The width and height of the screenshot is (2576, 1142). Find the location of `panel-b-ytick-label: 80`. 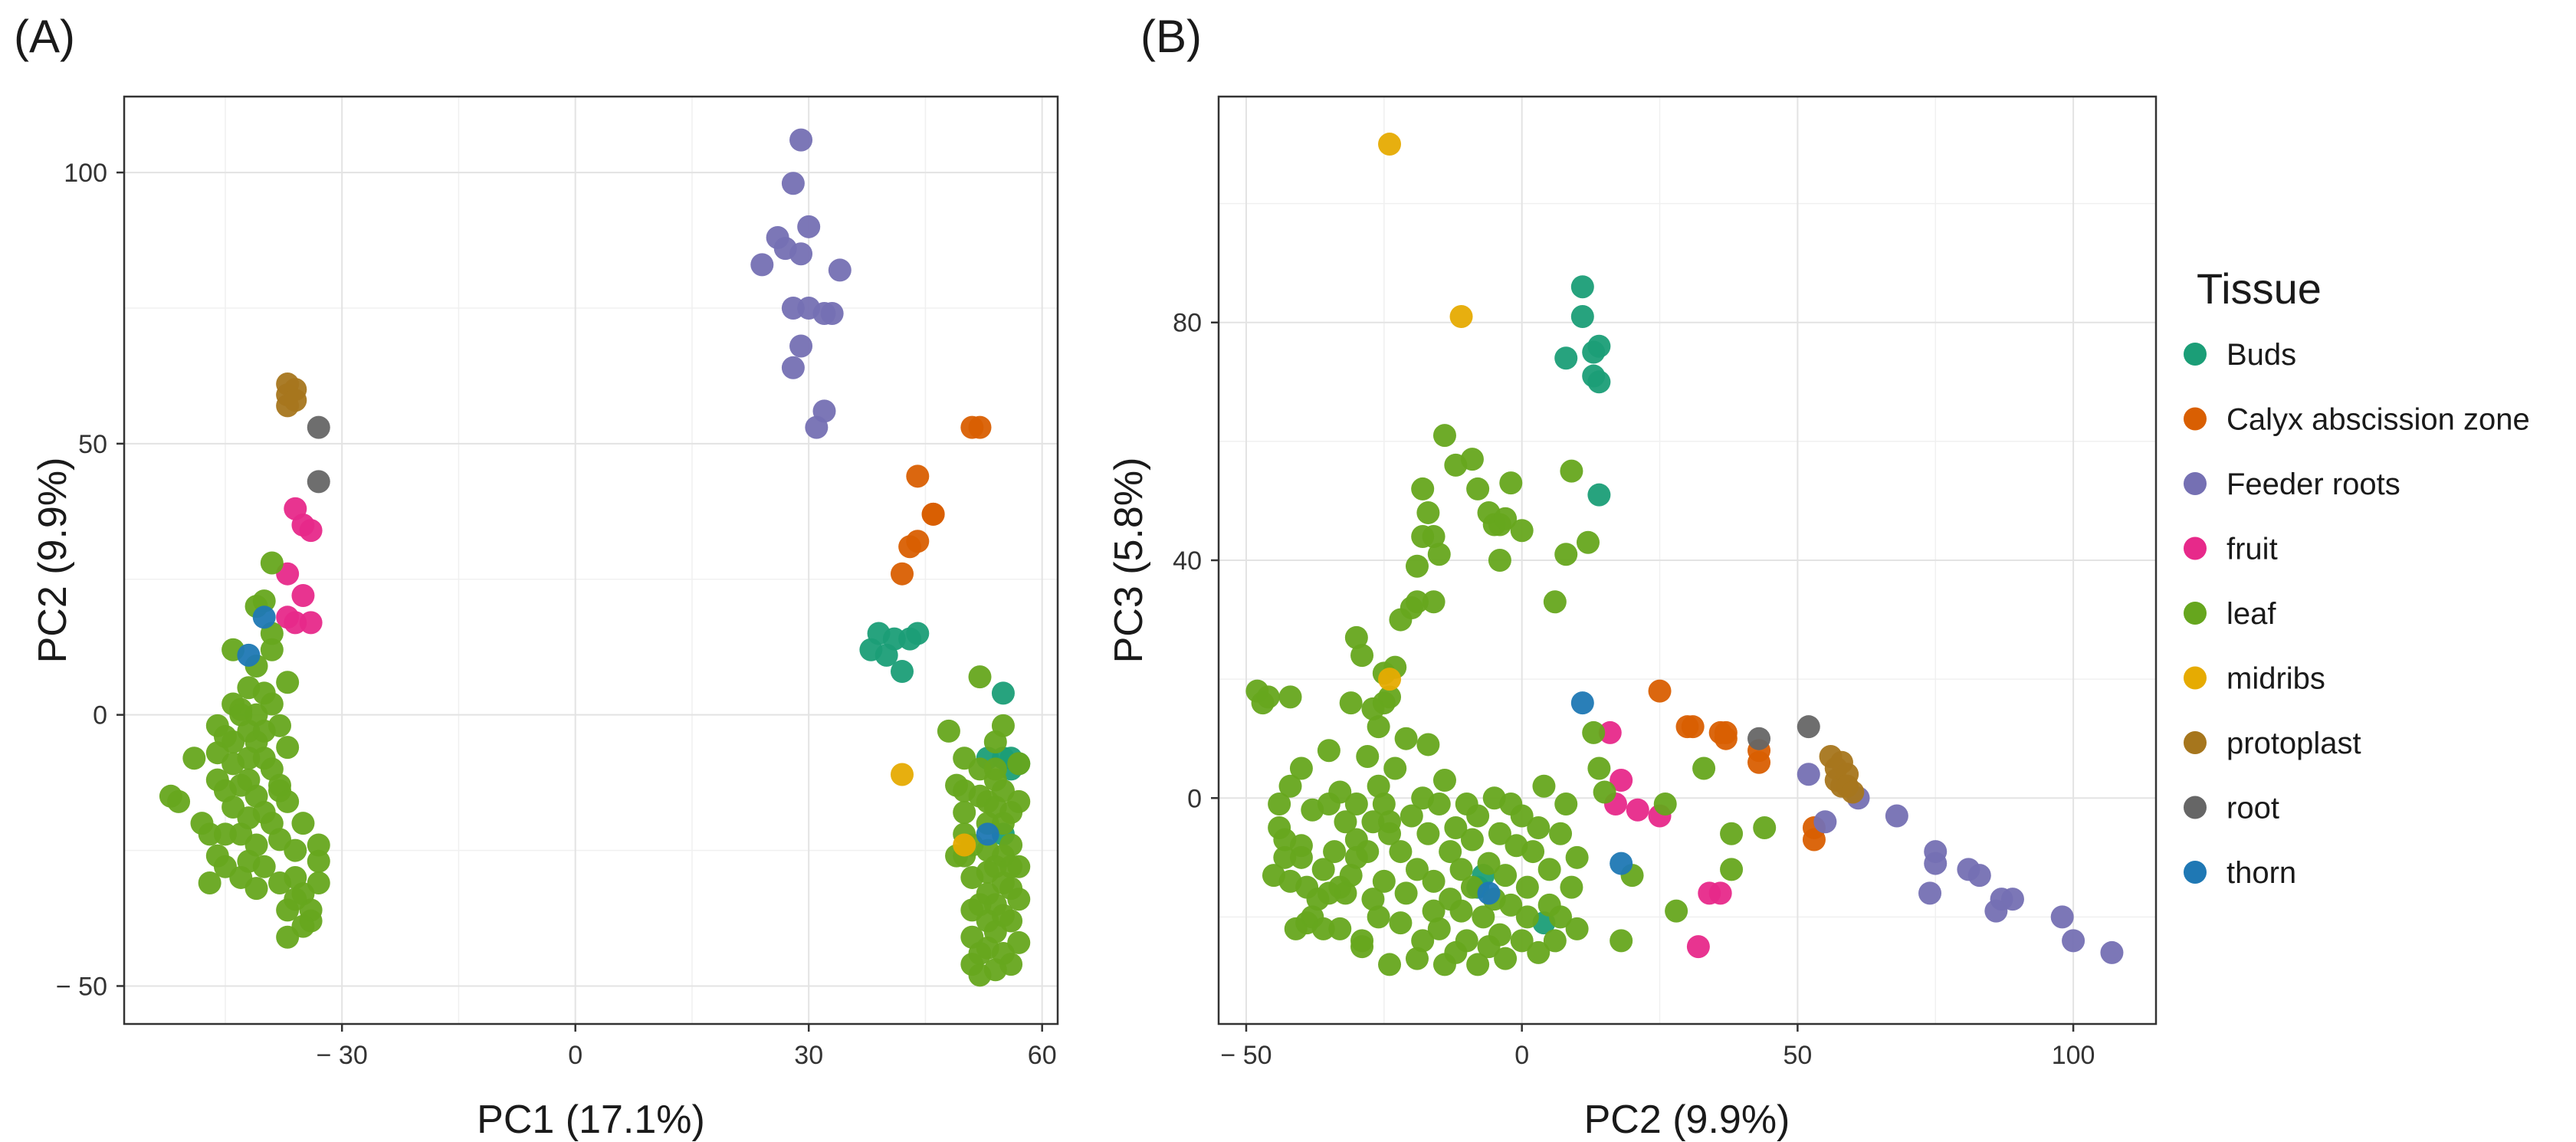

panel-b-ytick-label: 80 is located at coordinates (1187, 323).